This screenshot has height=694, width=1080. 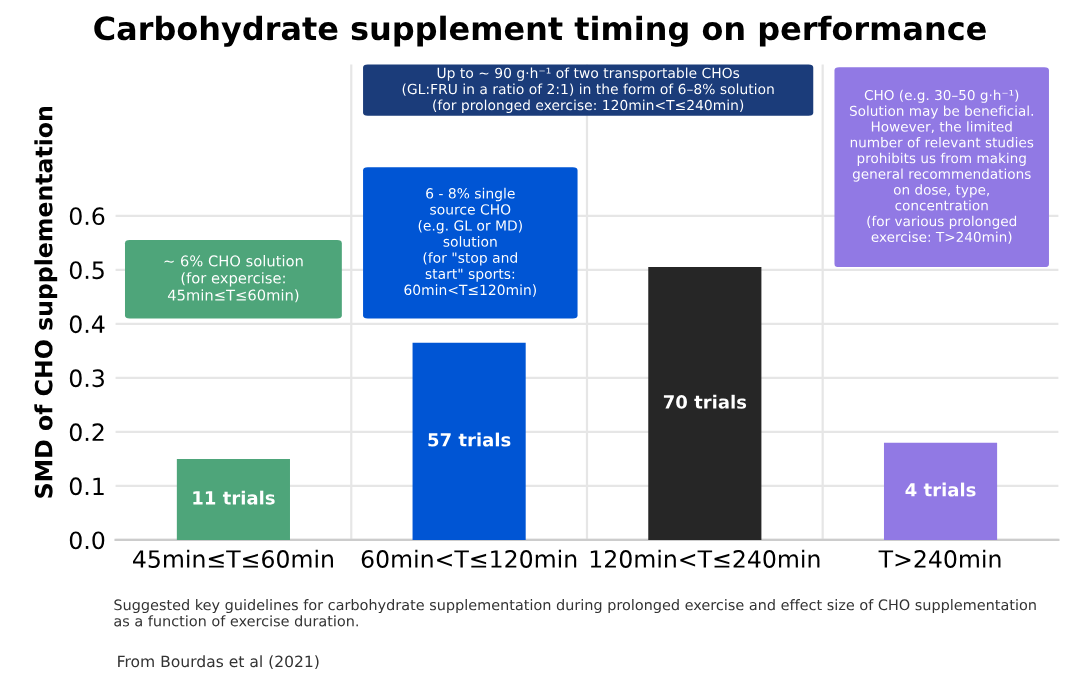 I want to click on y-tick-label: 0.4, so click(x=87, y=324).